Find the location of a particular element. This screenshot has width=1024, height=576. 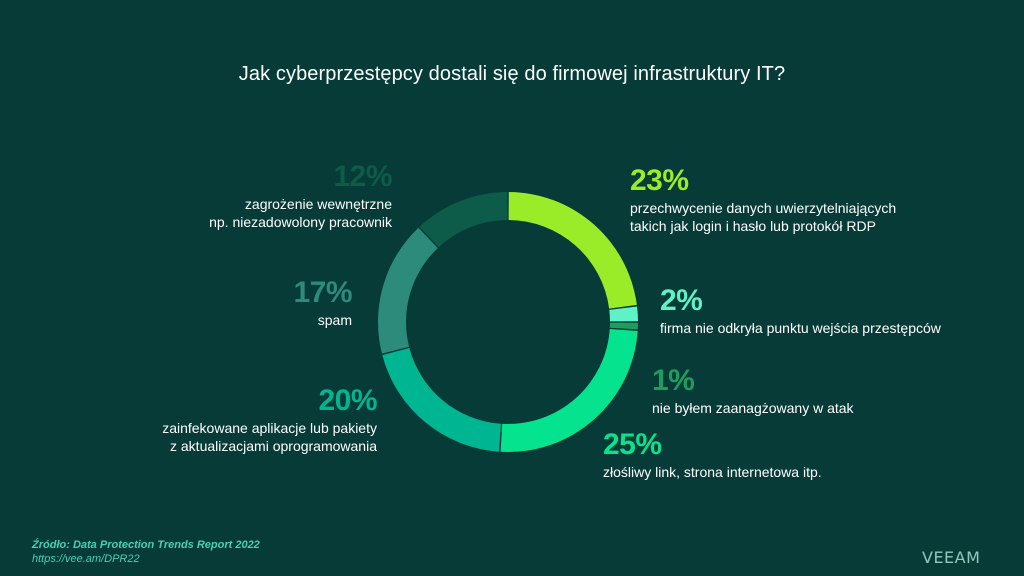

label-credentials-line1: przechwycenie danych uwierzytelniających is located at coordinates (763, 208).